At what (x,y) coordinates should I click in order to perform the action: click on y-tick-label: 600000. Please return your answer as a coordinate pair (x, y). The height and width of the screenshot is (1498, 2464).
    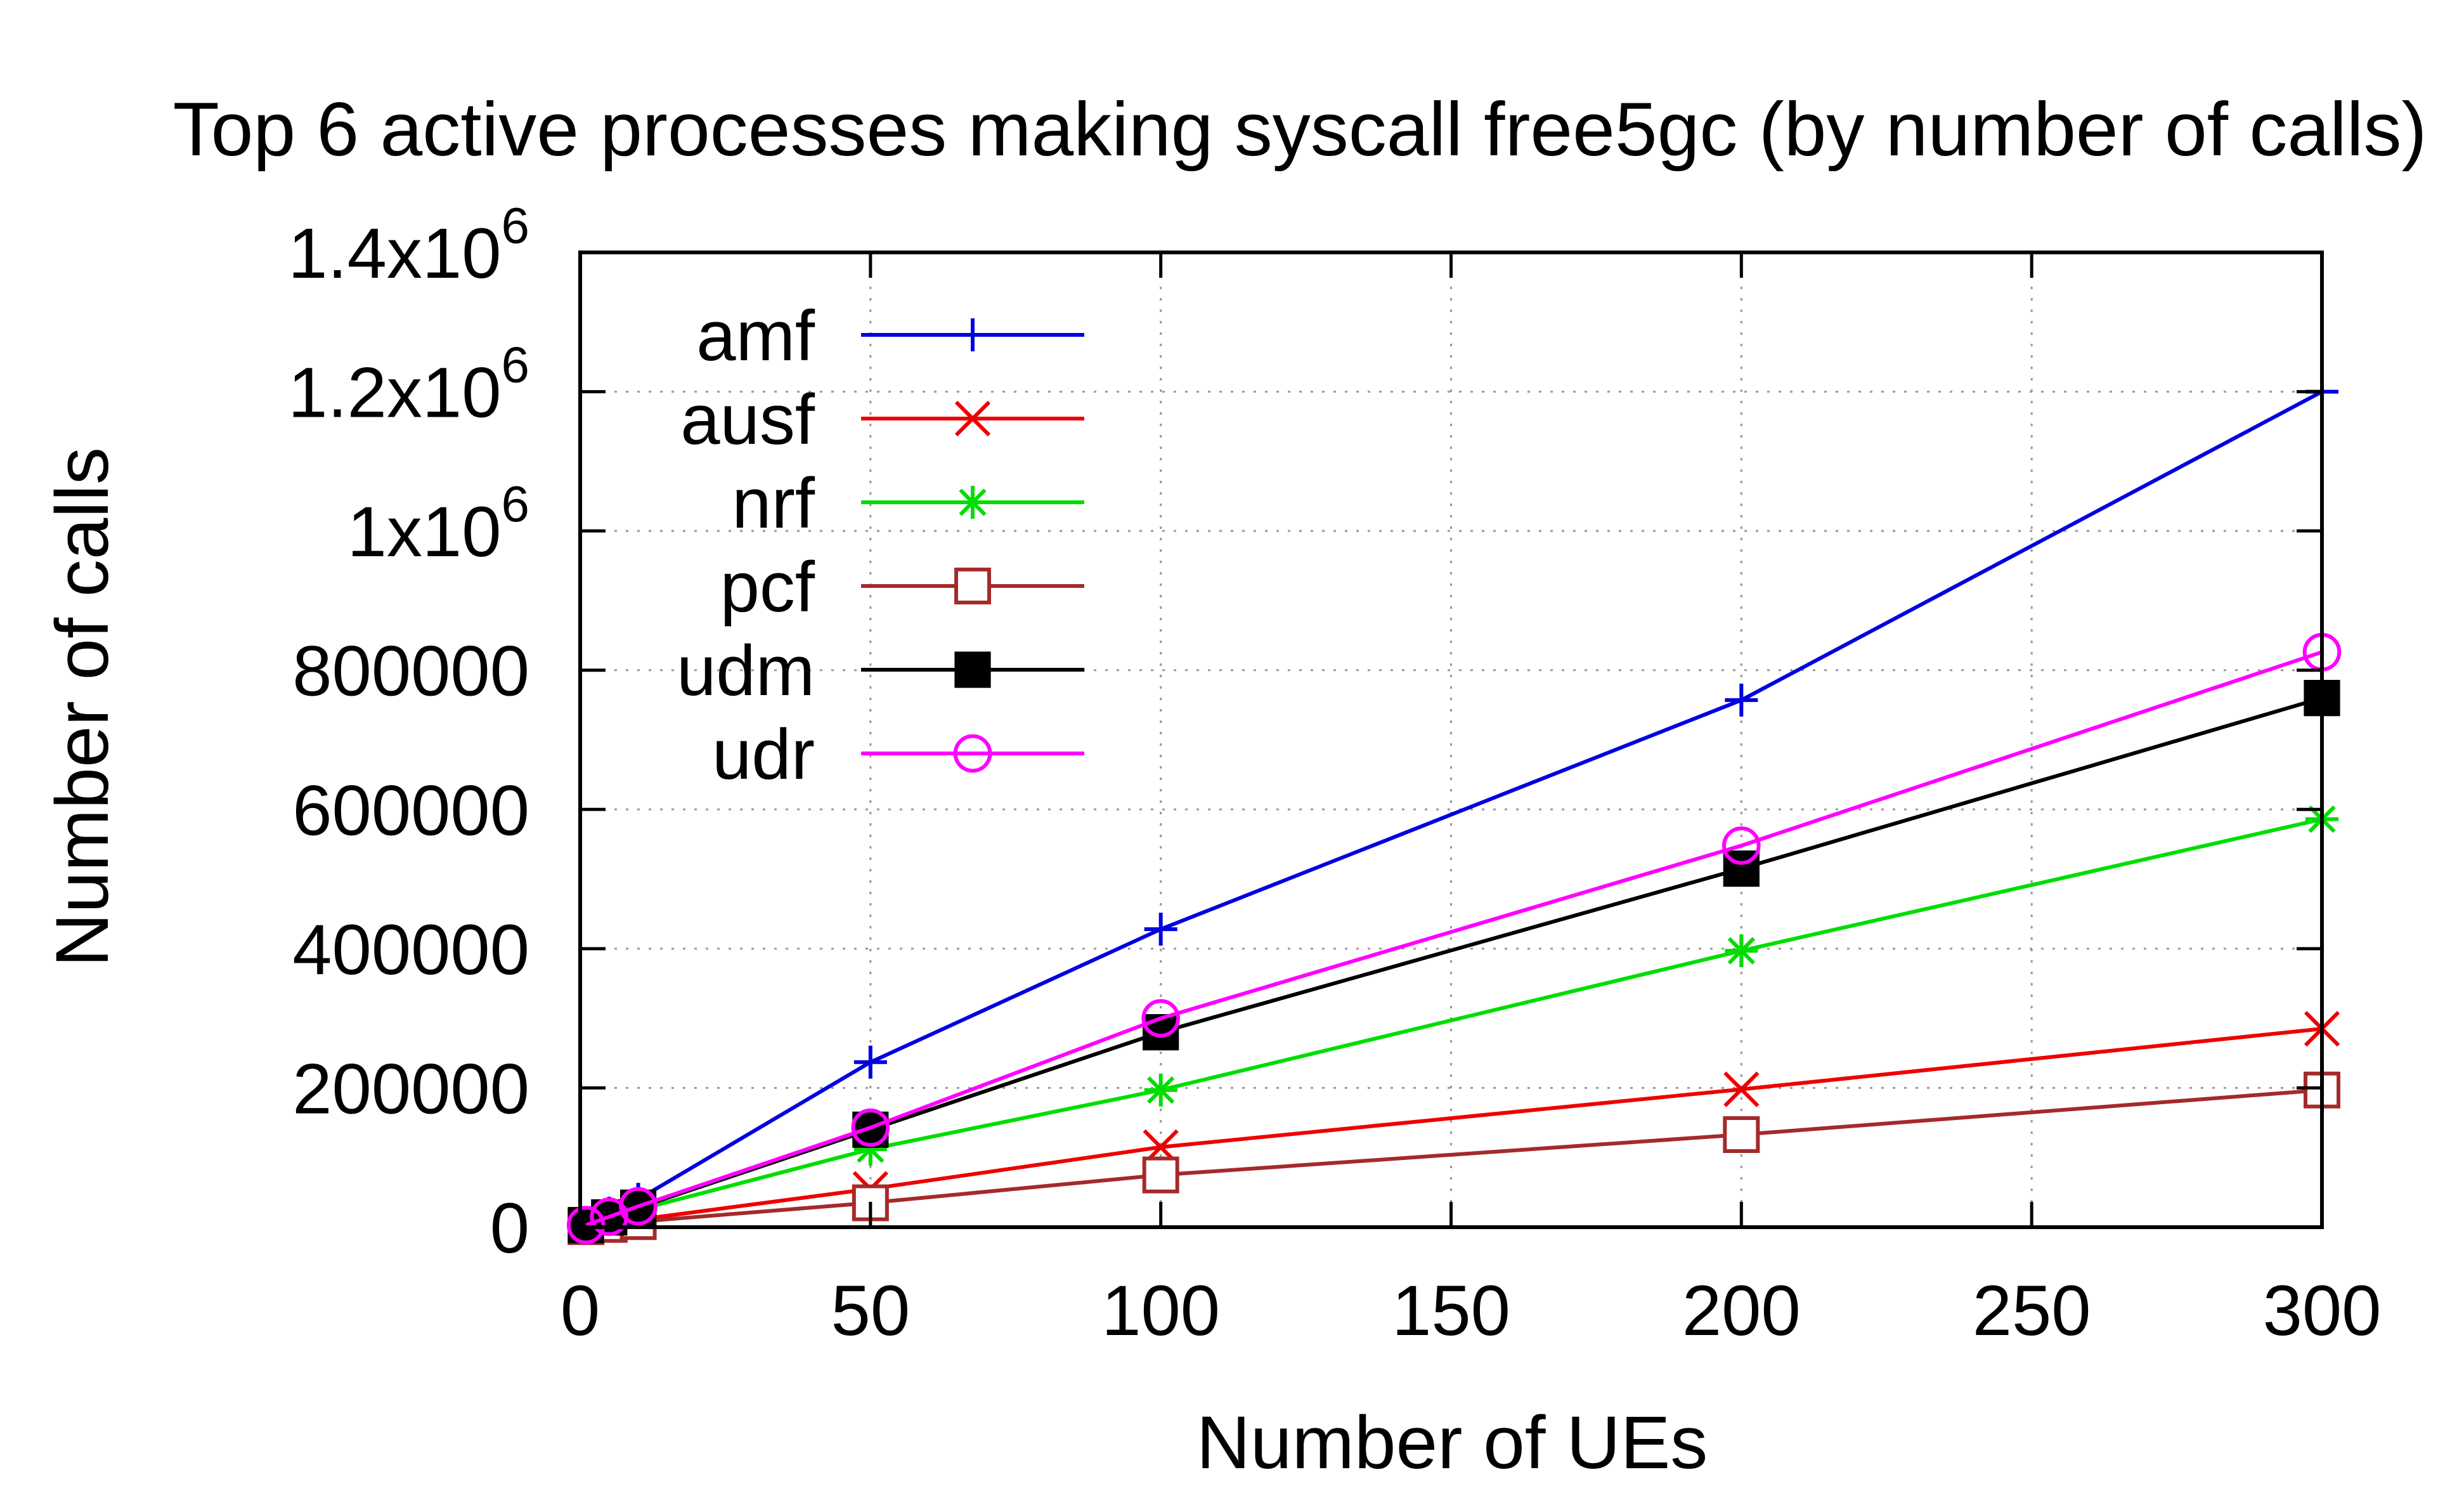
    Looking at the image, I should click on (410, 810).